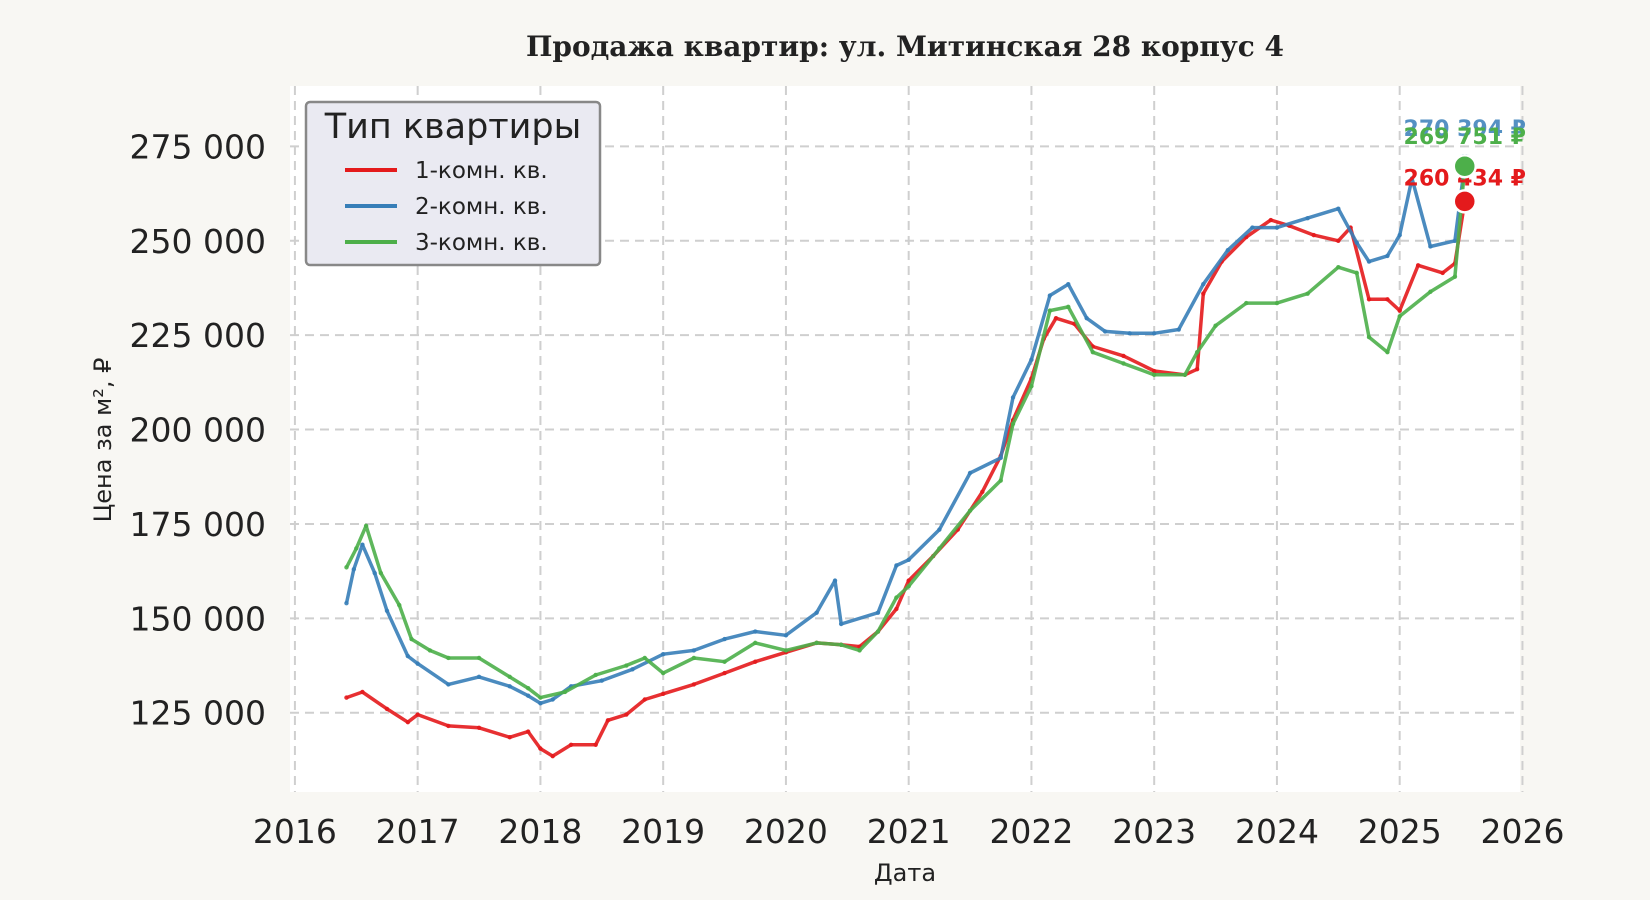  I want to click on y-axis-label: Цена за м², ₽, so click(103, 440).